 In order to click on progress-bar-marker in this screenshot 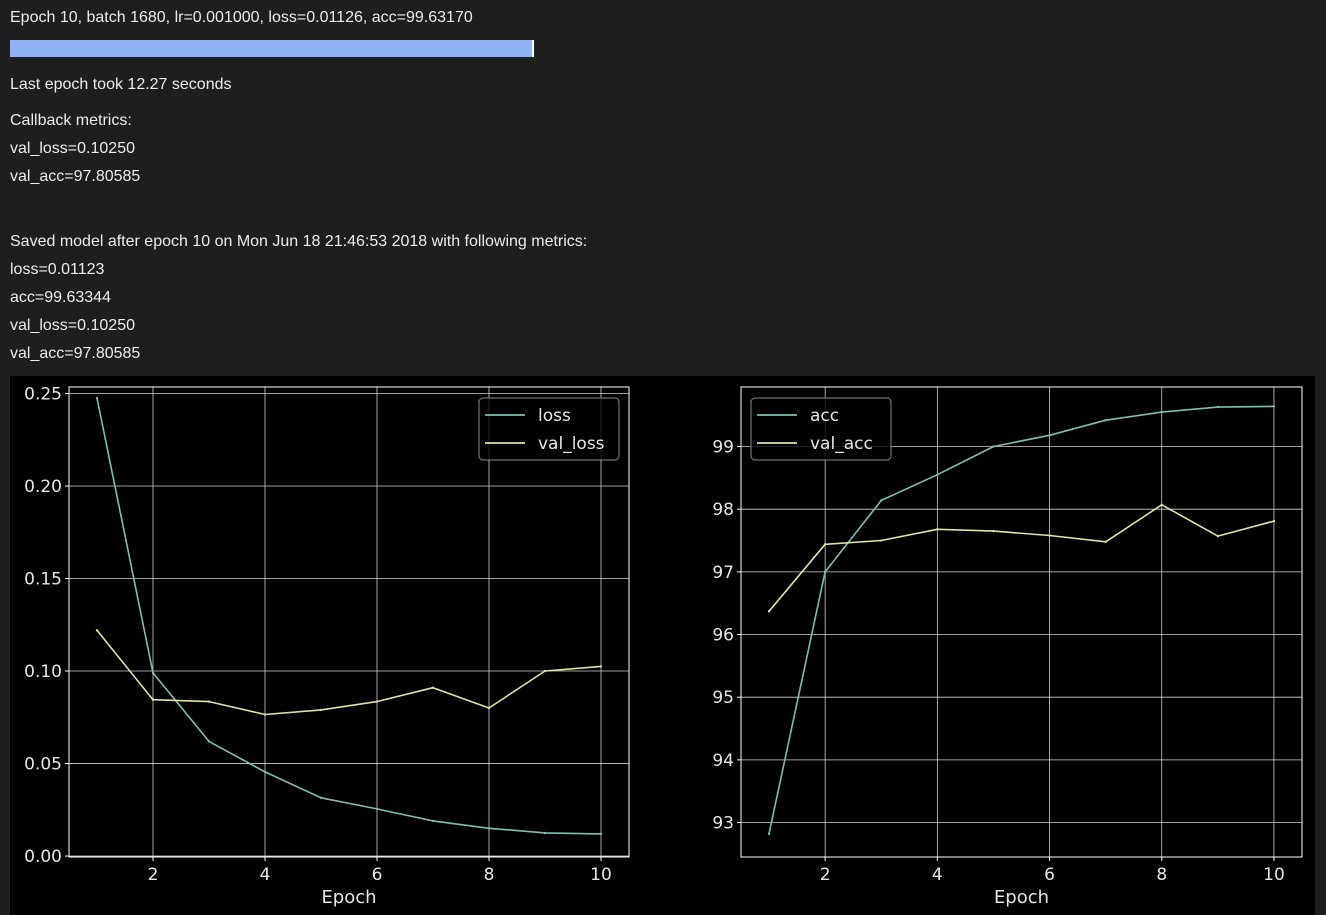, I will do `click(533, 48)`.